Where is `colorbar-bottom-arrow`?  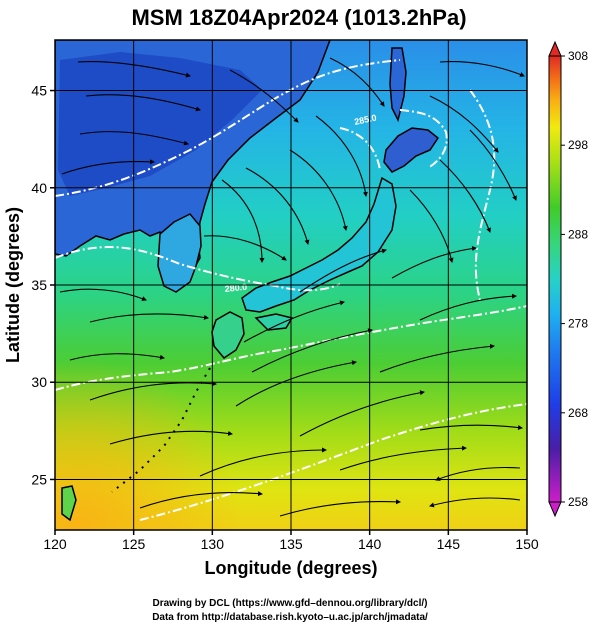
colorbar-bottom-arrow is located at coordinates (555, 509).